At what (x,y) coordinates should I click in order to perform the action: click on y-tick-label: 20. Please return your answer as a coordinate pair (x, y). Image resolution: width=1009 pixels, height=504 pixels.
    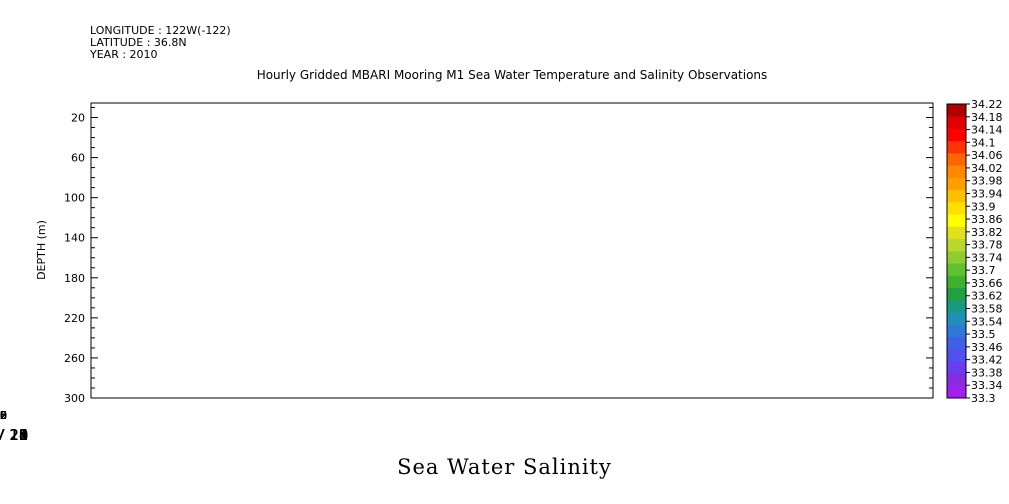
    Looking at the image, I should click on (78, 118).